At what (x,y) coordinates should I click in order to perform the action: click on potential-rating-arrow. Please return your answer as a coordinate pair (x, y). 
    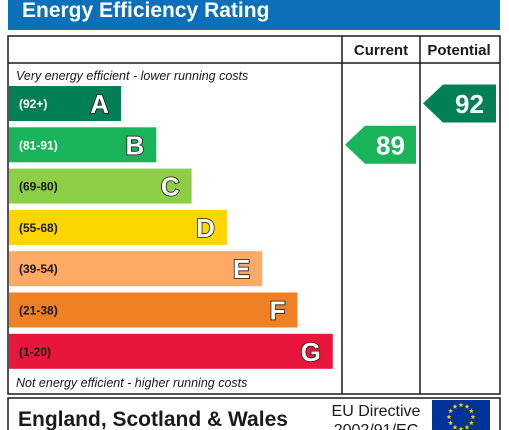
    Looking at the image, I should click on (459, 103).